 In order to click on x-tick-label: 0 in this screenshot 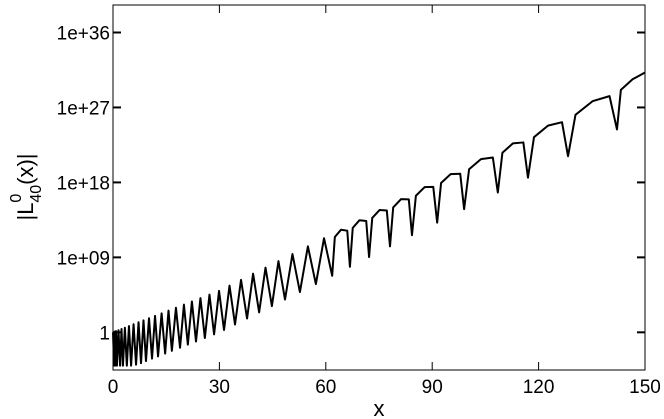, I will do `click(113, 387)`.